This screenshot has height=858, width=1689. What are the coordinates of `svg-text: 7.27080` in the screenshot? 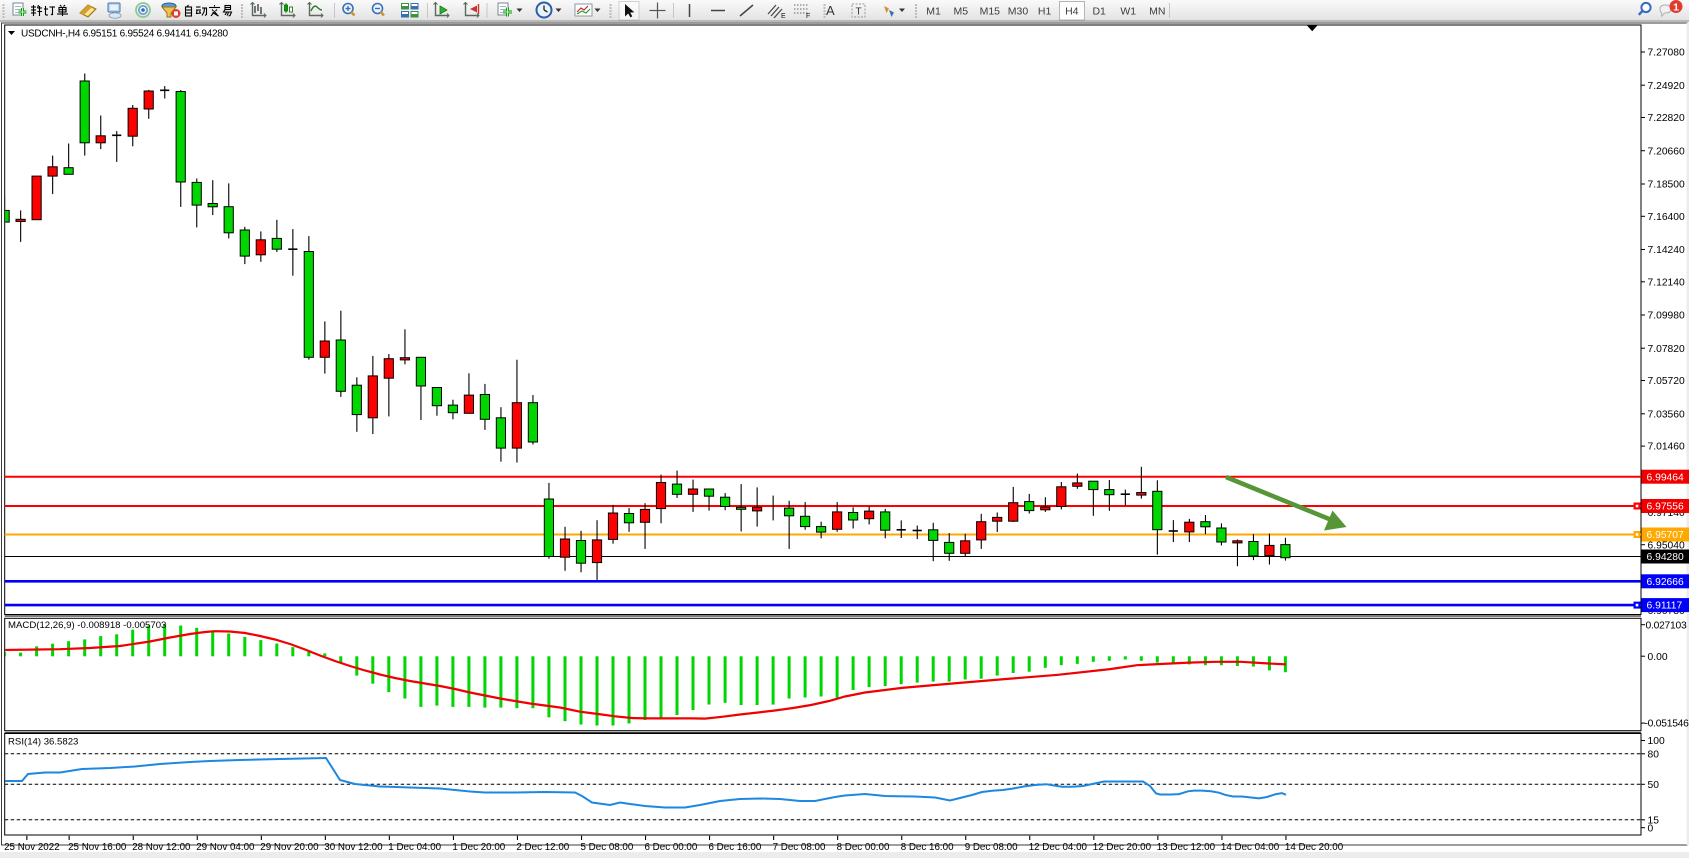 It's located at (1666, 53).